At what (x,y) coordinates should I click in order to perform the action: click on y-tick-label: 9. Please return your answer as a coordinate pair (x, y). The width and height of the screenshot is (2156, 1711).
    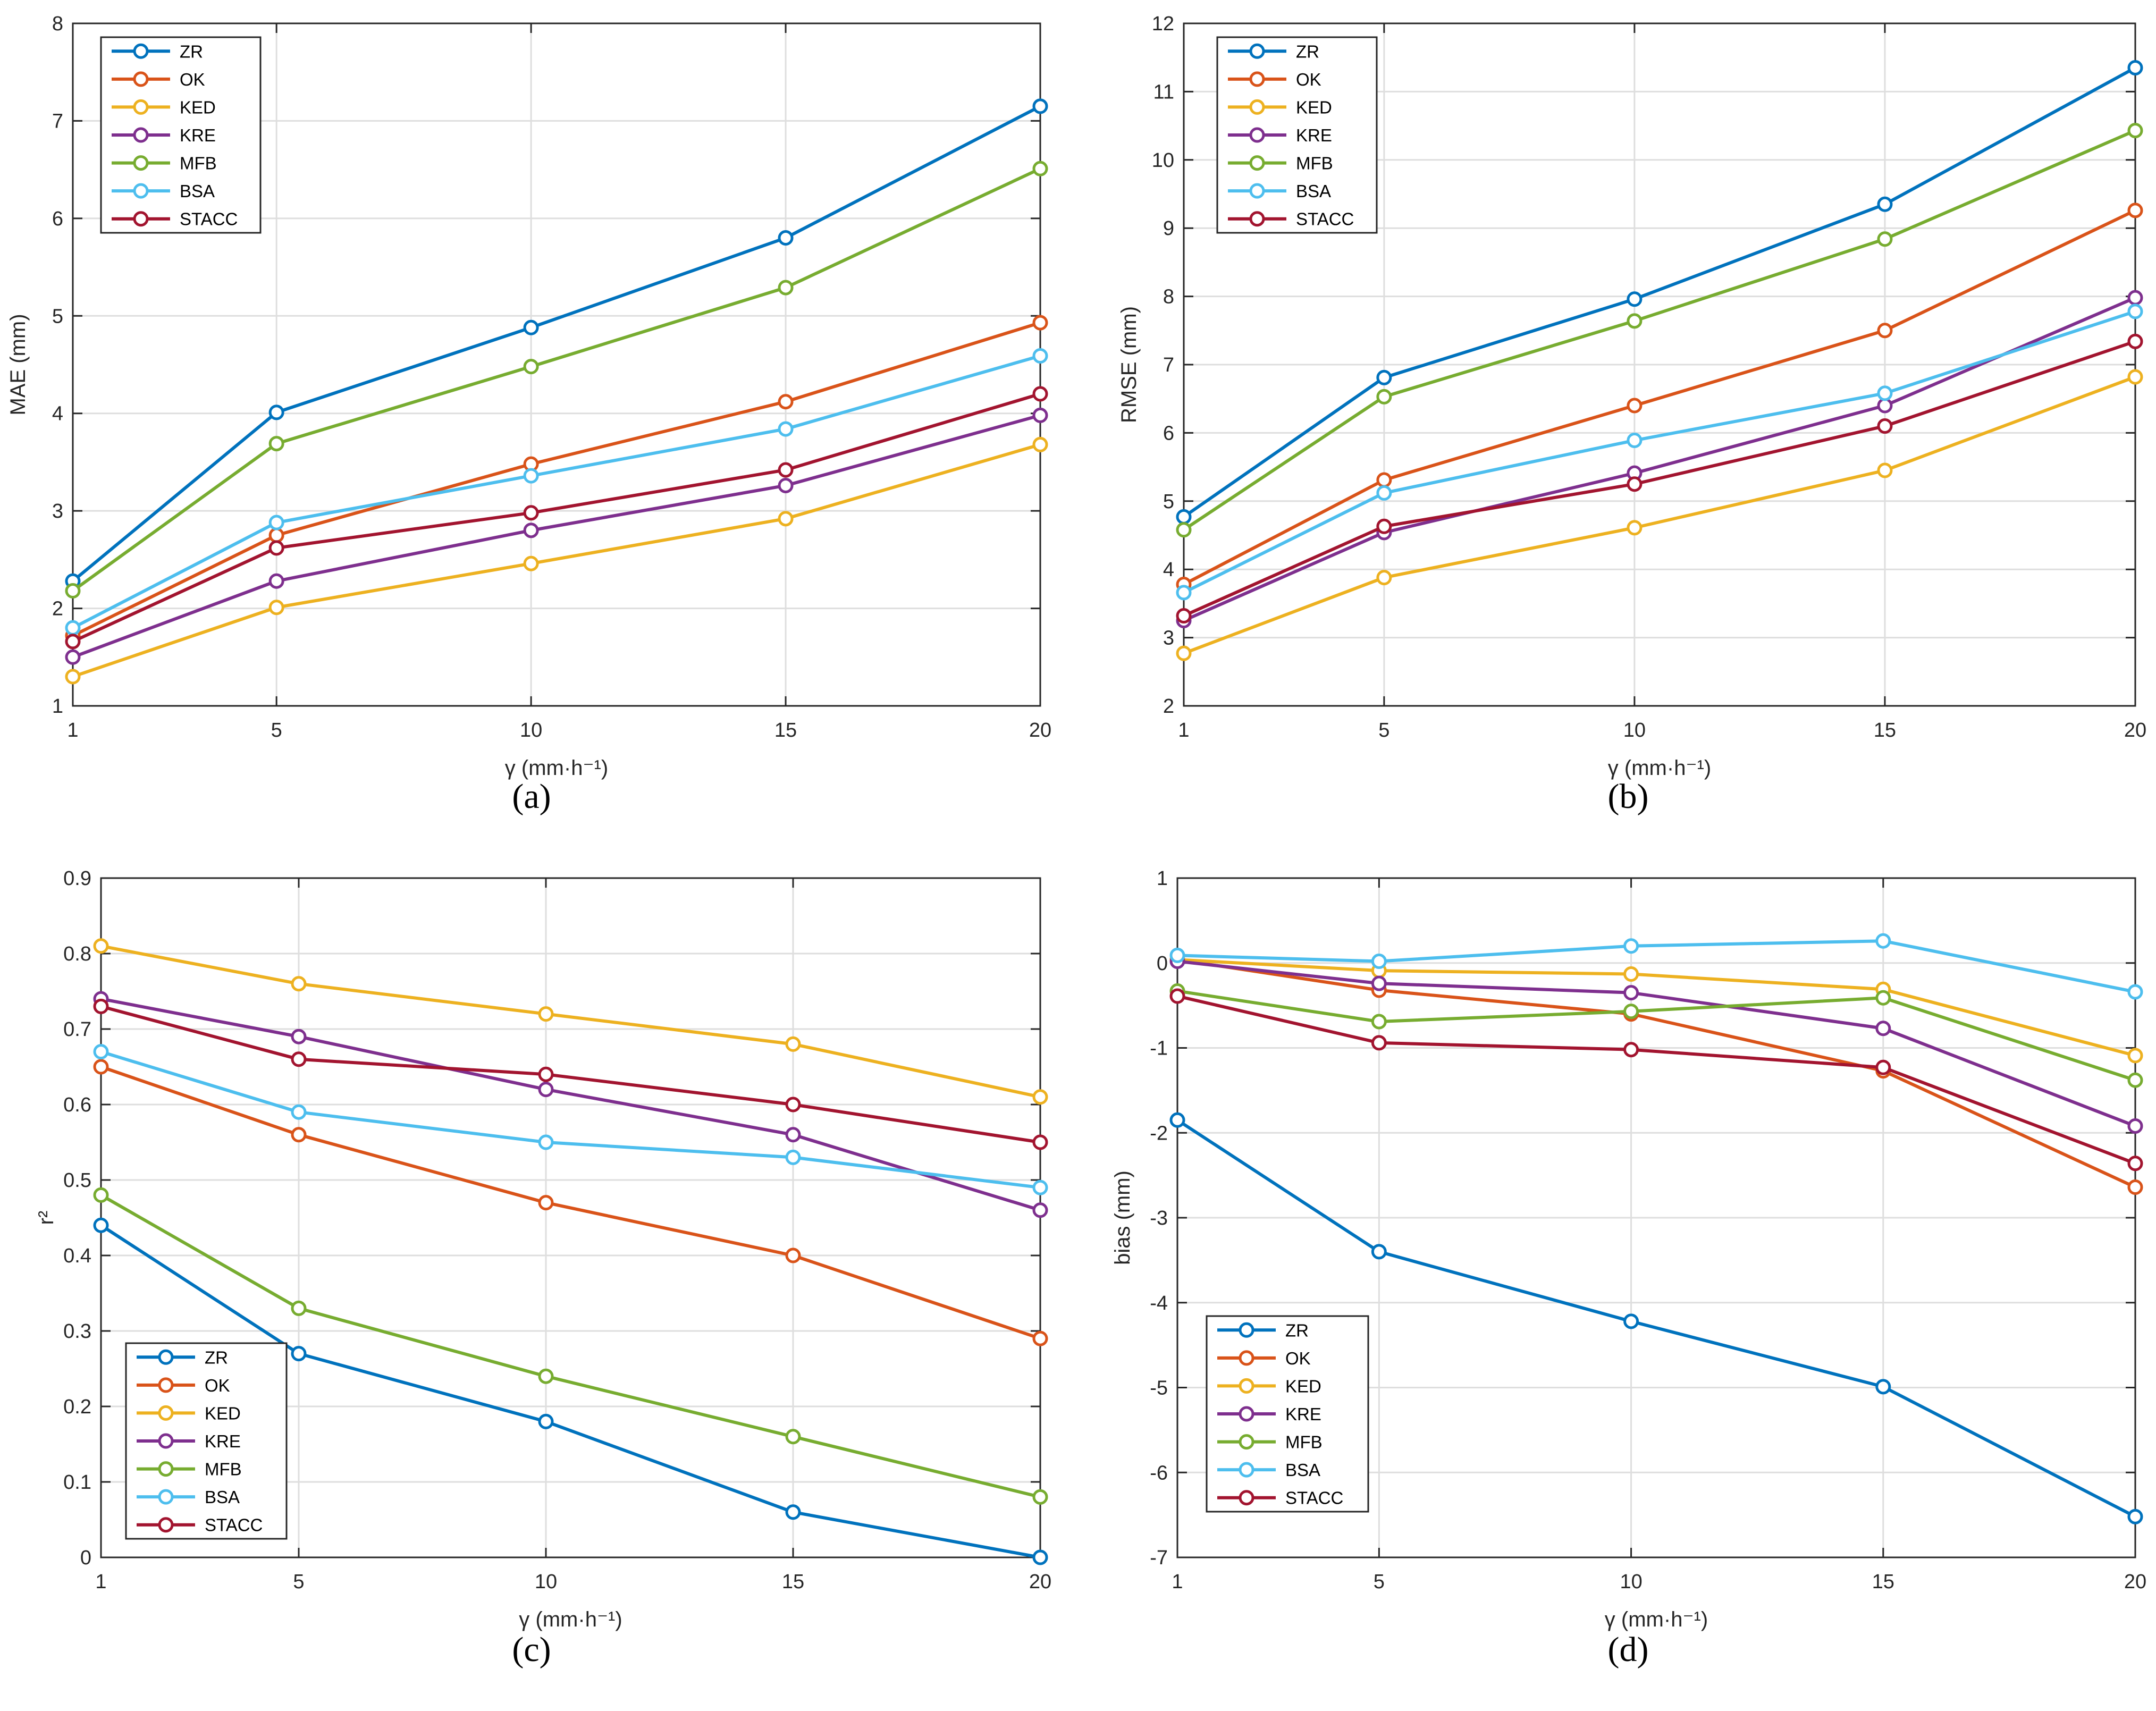
    Looking at the image, I should click on (1168, 228).